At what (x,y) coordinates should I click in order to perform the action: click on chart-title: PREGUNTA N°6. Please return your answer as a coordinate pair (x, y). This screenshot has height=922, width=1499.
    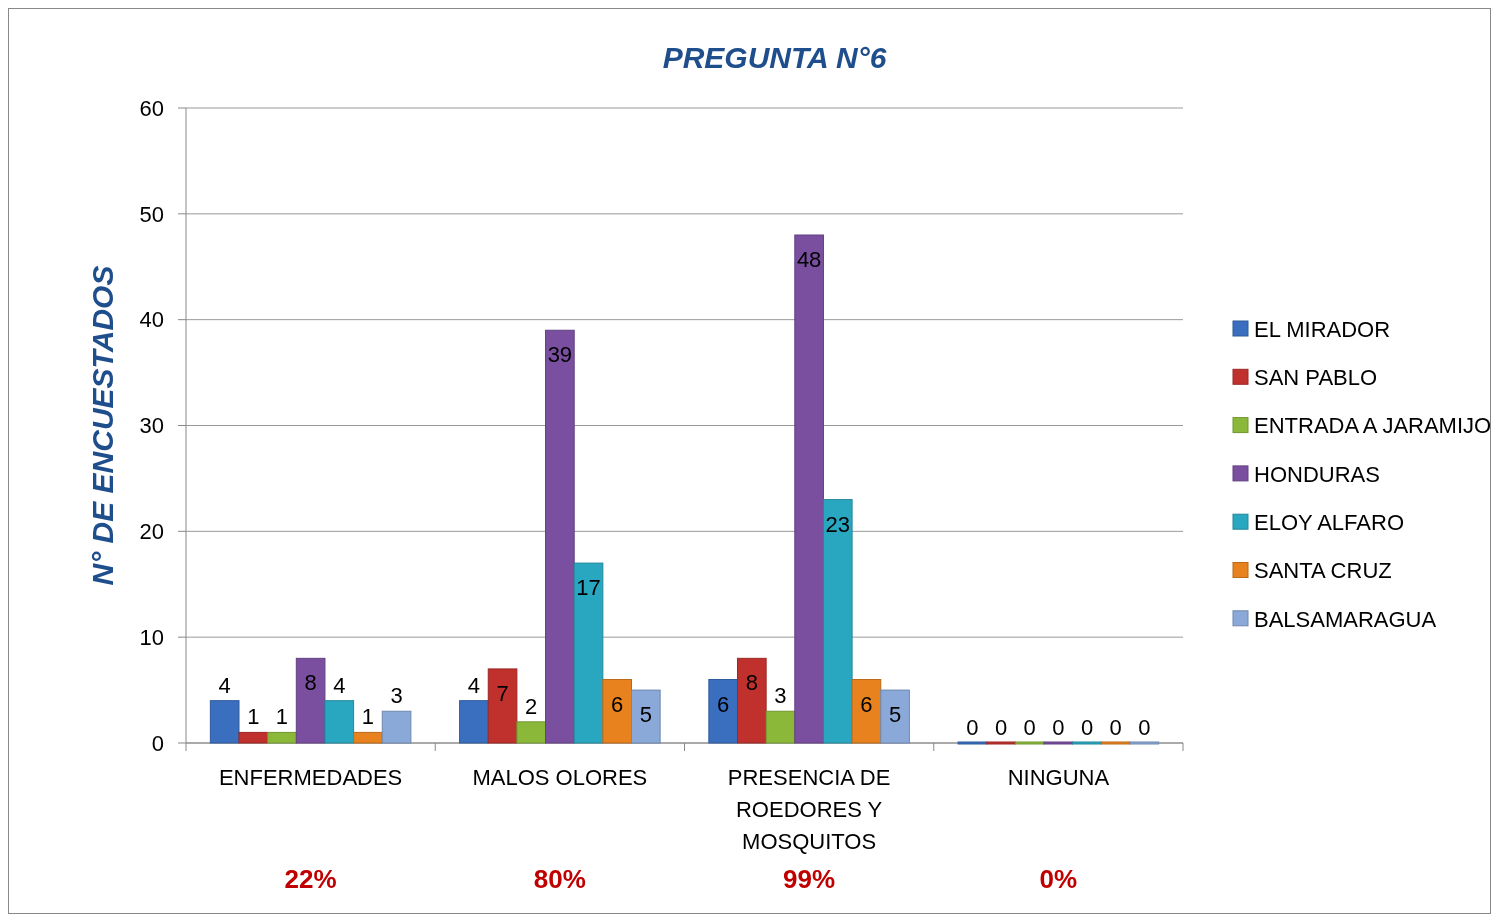
    Looking at the image, I should click on (774, 57).